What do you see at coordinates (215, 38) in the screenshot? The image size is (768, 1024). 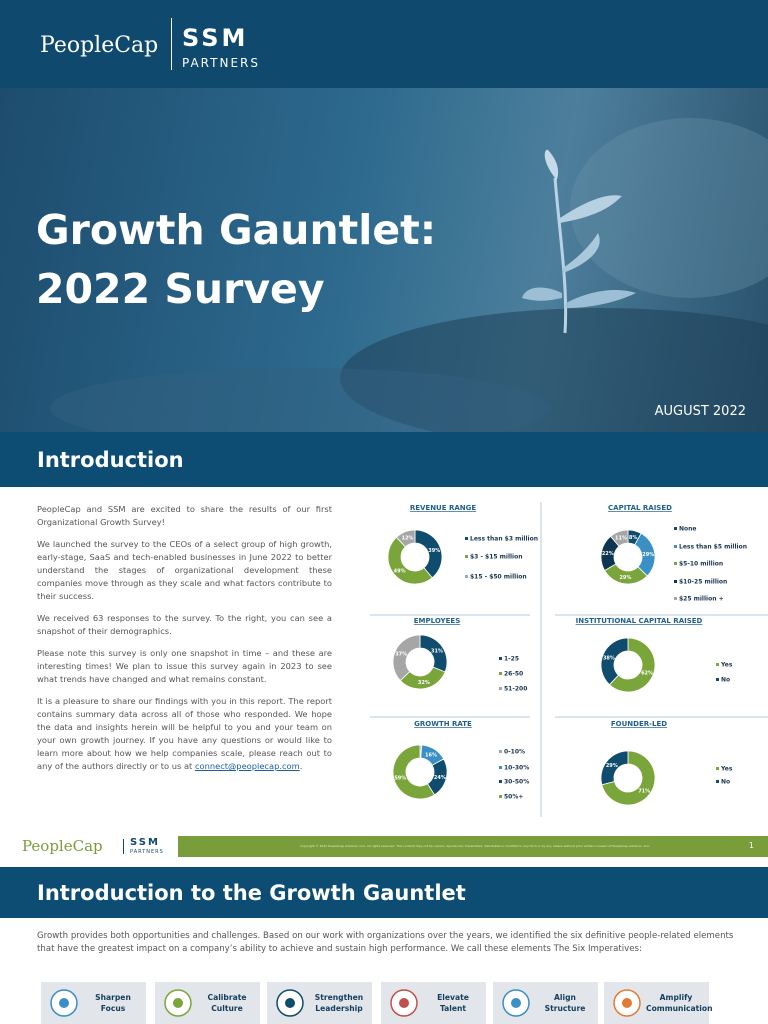 I see `logo: SSM` at bounding box center [215, 38].